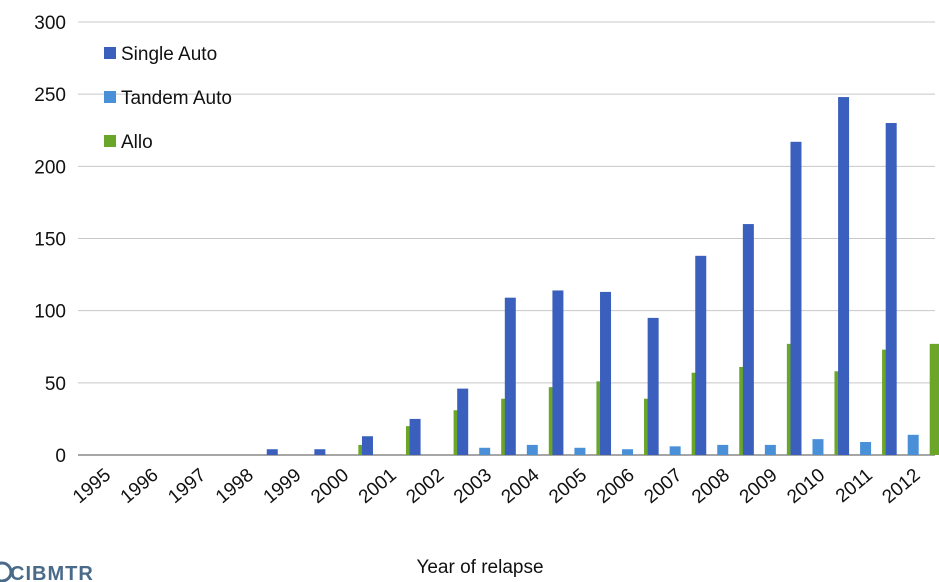  I want to click on x-tick-label: 2002, so click(425, 486).